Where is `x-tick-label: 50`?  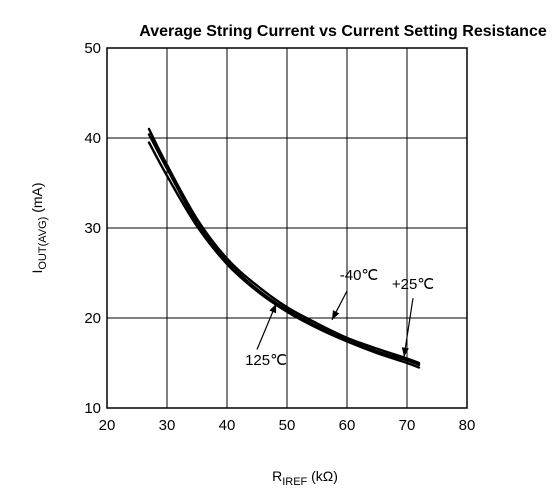
x-tick-label: 50 is located at coordinates (287, 425).